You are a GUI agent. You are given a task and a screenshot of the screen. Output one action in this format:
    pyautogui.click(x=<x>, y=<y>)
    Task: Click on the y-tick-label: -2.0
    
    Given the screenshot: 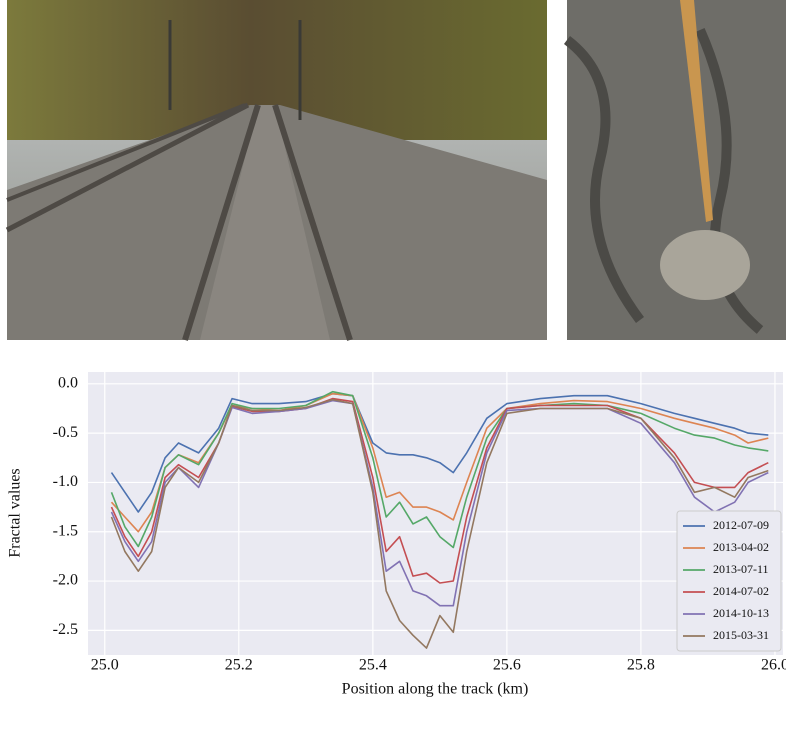 What is the action you would take?
    pyautogui.click(x=65, y=580)
    